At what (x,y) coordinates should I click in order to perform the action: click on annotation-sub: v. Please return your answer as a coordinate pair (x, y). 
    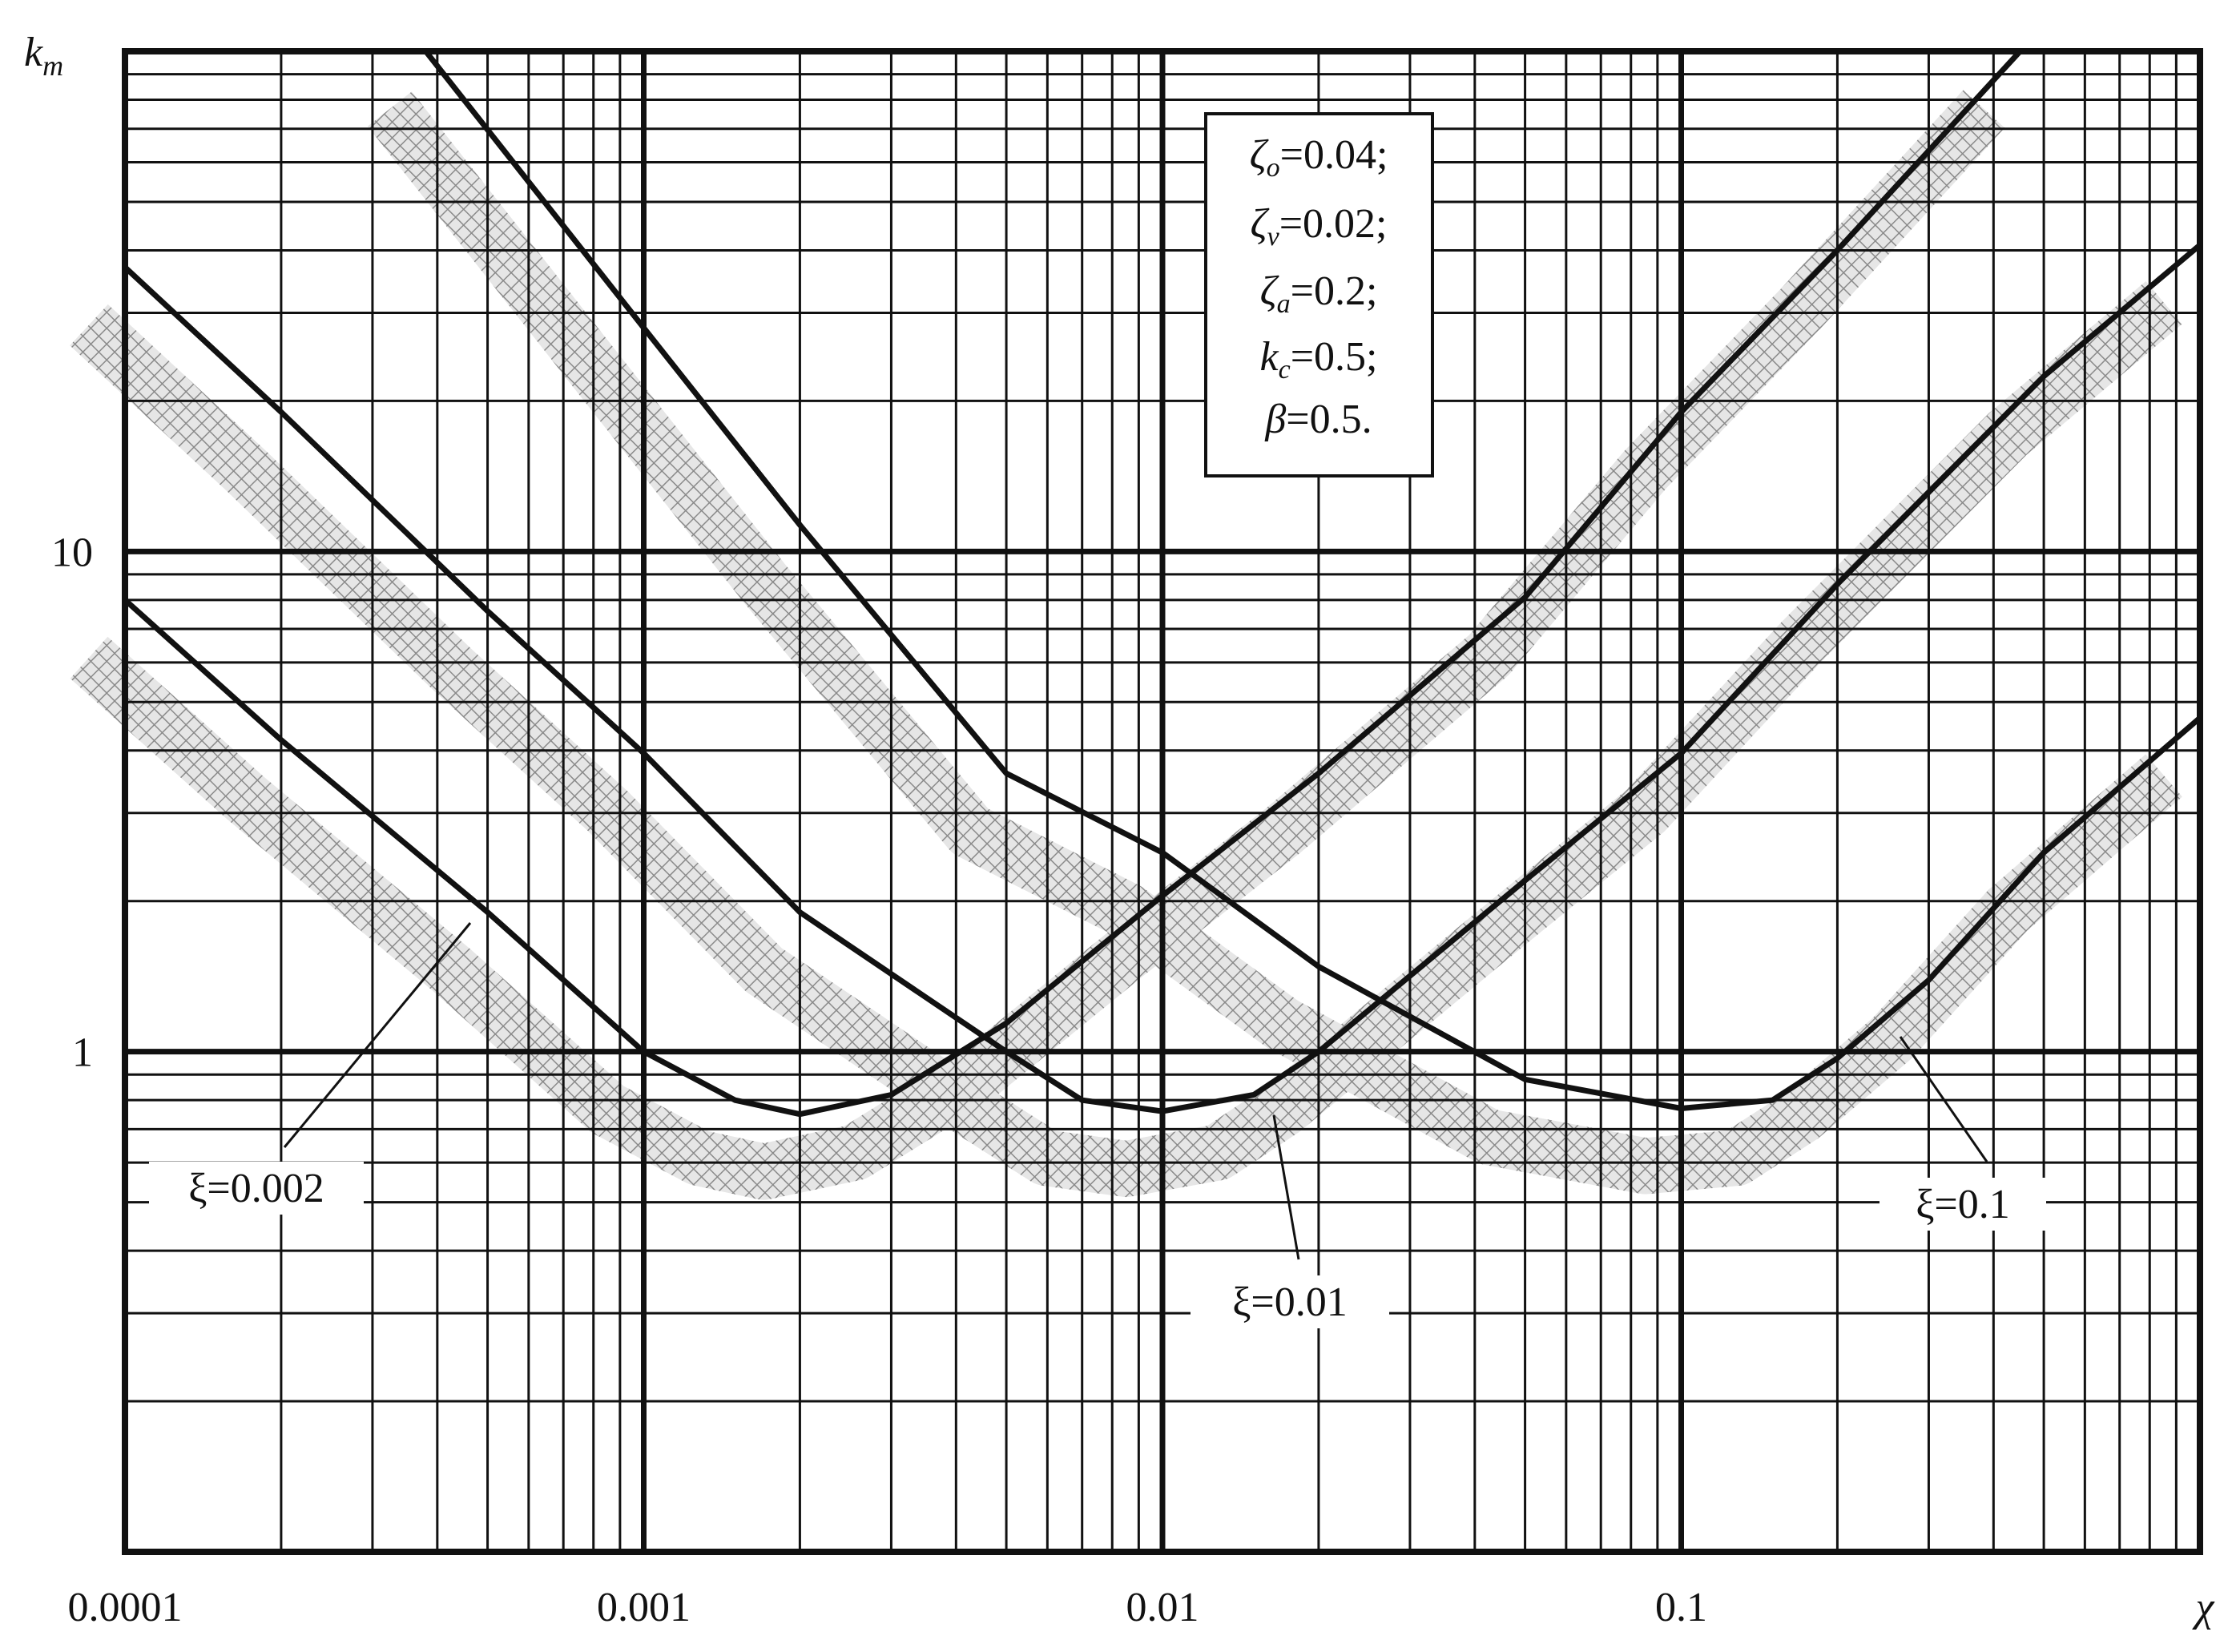
    Looking at the image, I should click on (1273, 237).